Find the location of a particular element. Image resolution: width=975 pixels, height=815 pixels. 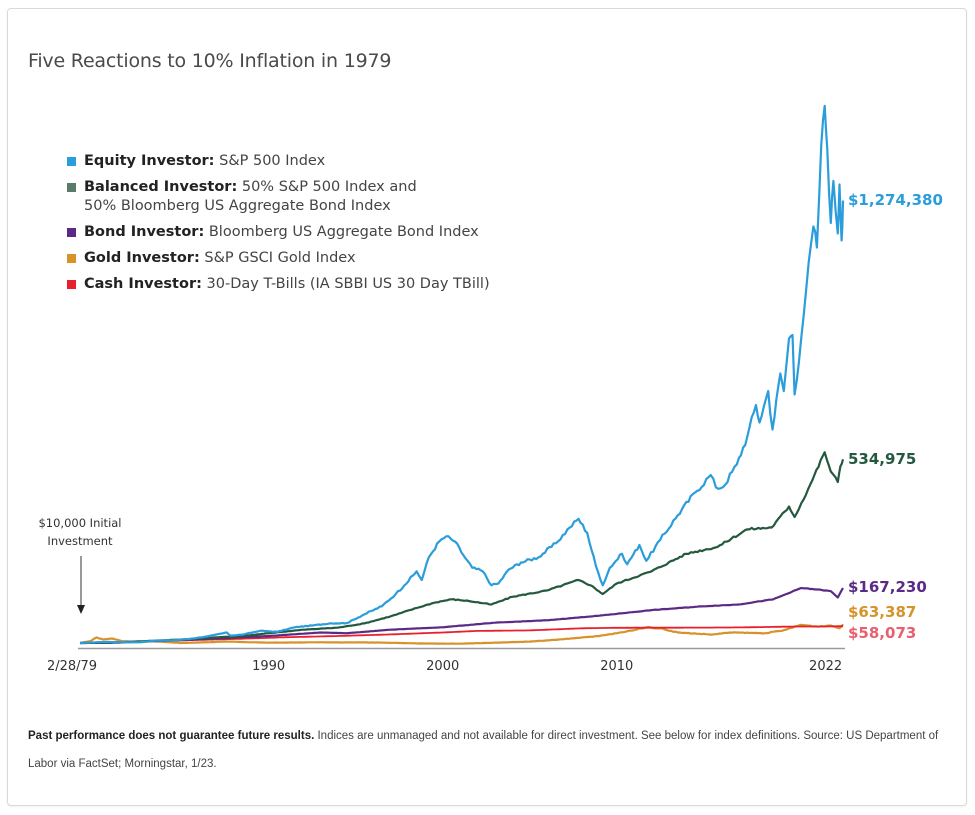

initial-investment-annotation: $10,000 Initial Investment is located at coordinates (80, 532).